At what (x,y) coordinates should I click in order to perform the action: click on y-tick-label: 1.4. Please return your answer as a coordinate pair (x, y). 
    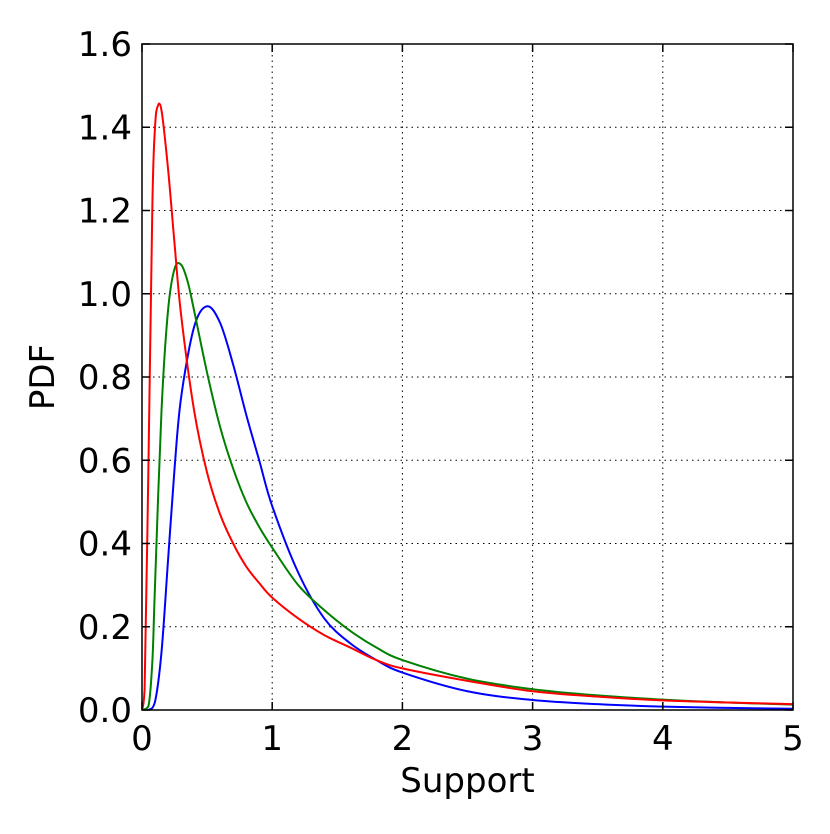
    Looking at the image, I should click on (105, 128).